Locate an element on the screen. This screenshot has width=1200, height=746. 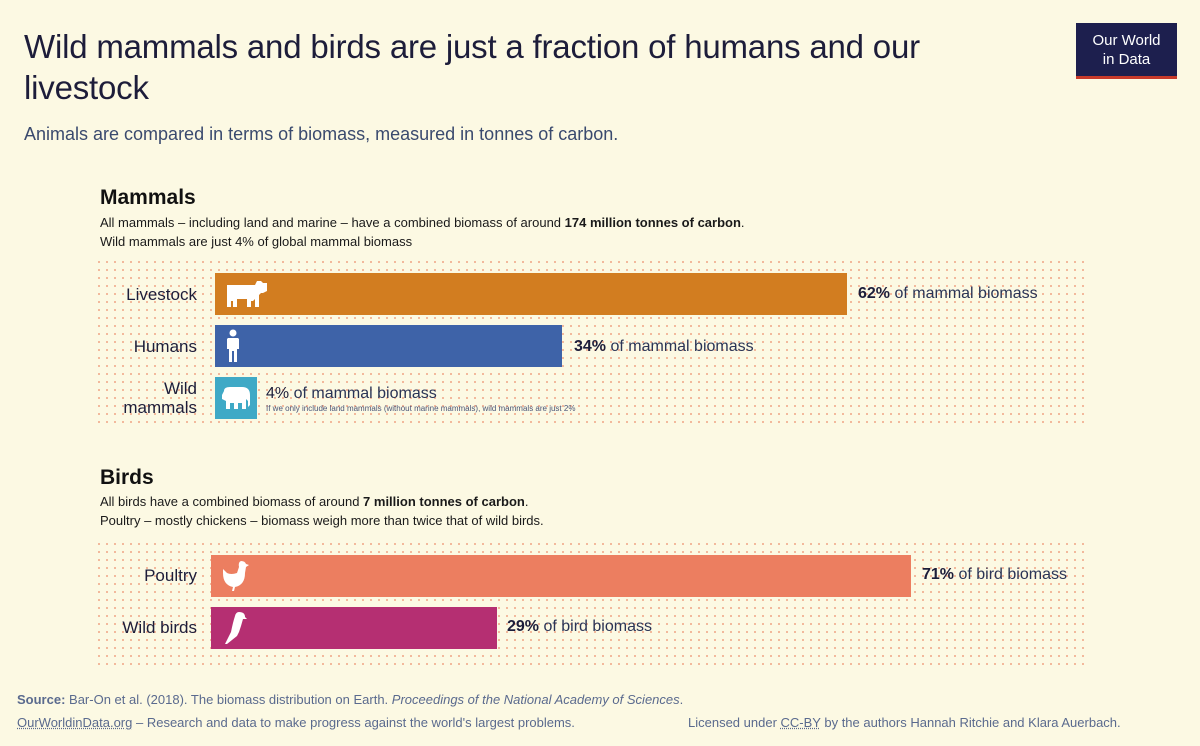
bar-wild-birds is located at coordinates (354, 628).